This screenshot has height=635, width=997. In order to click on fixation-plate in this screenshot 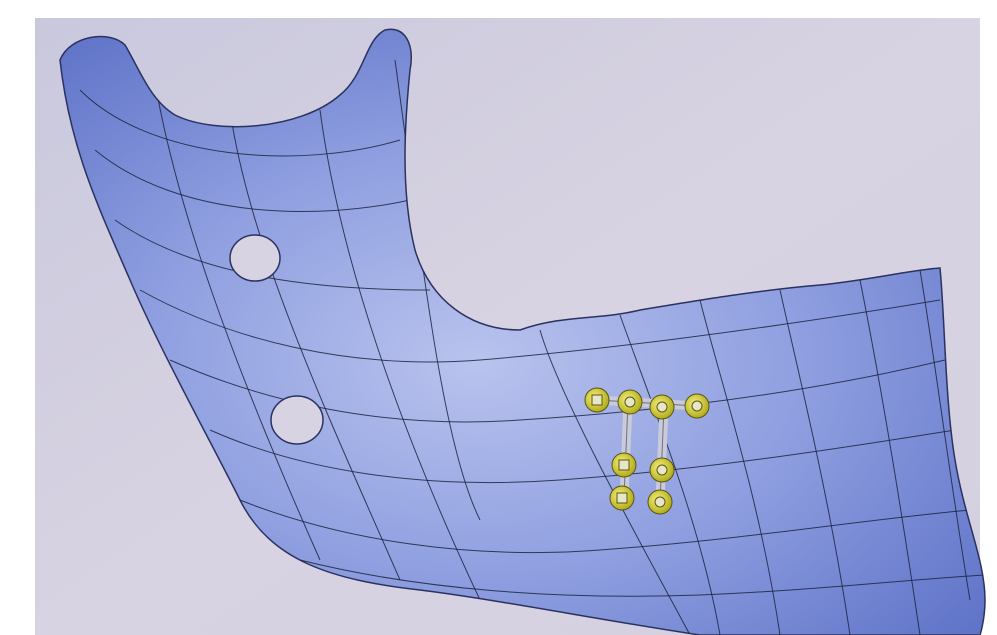, I will do `click(647, 451)`.